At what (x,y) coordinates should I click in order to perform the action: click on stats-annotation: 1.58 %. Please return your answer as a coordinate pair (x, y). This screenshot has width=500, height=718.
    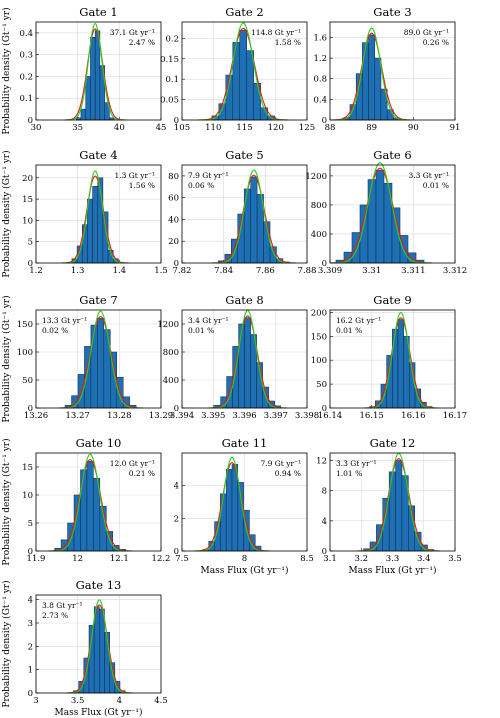
    Looking at the image, I should click on (288, 42).